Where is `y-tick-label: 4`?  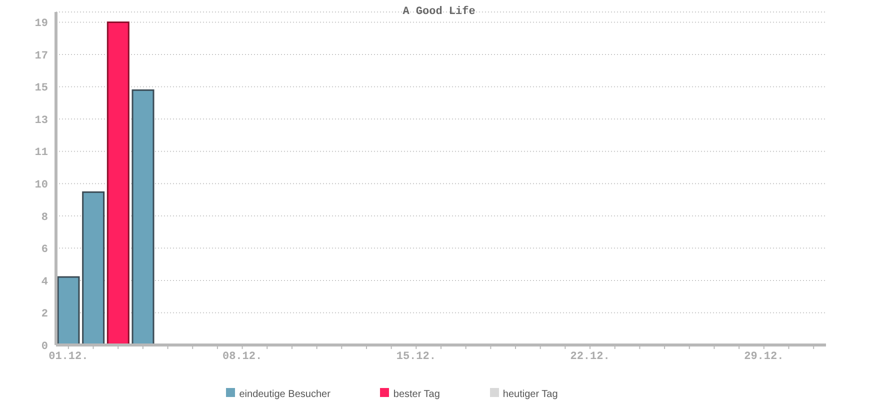
y-tick-label: 4 is located at coordinates (44, 282).